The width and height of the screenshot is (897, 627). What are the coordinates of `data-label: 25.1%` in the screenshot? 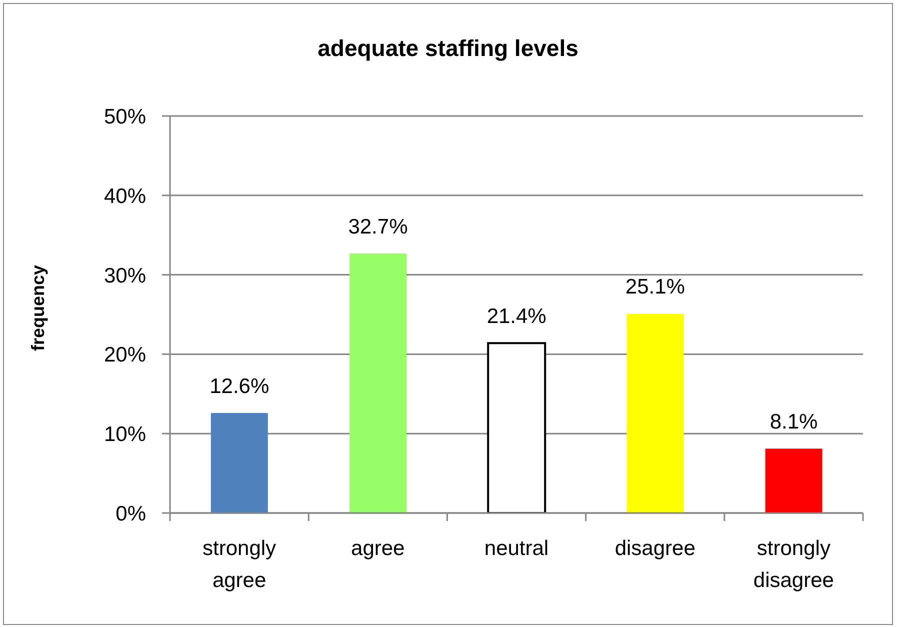 It's located at (655, 287).